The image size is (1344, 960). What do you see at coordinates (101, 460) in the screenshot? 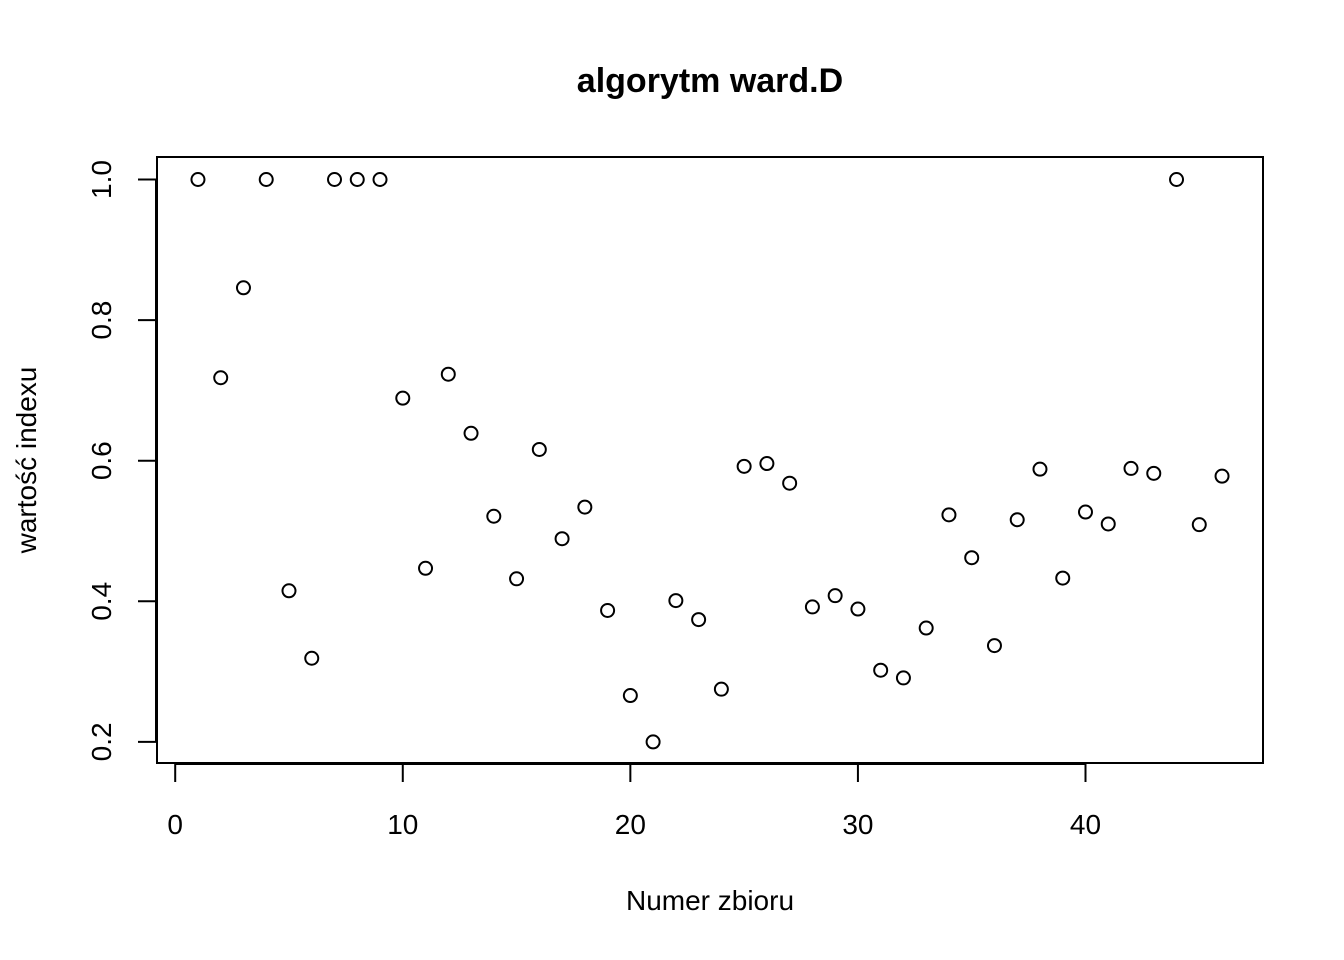
I see `y-tick-label: 0.6` at bounding box center [101, 460].